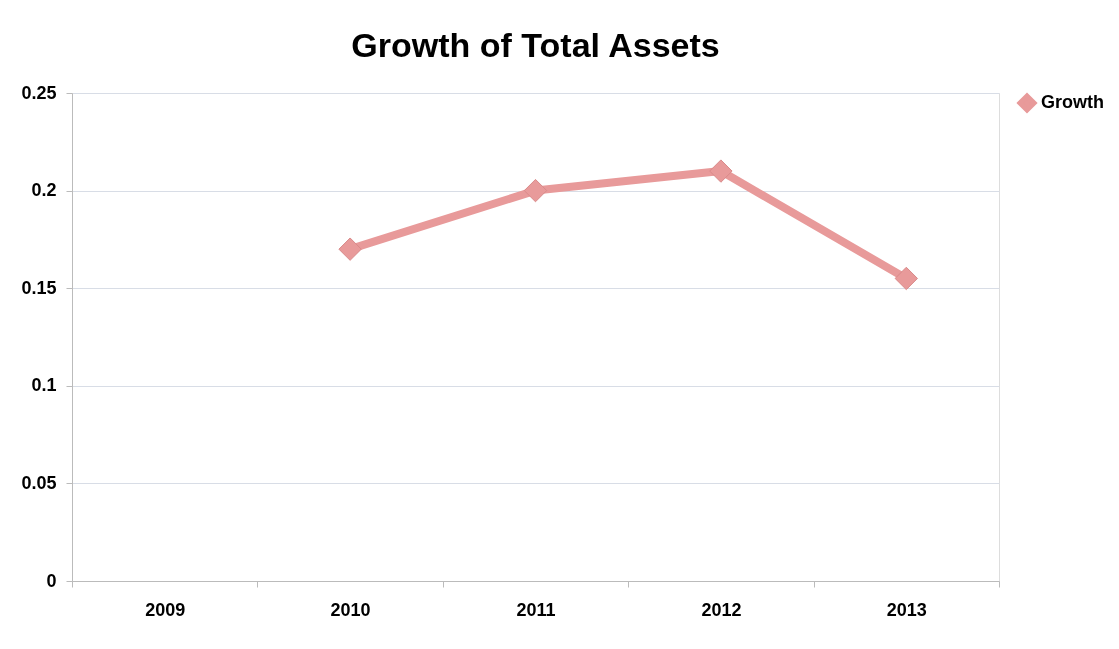  Describe the element at coordinates (350, 609) in the screenshot. I see `x-tick-label: 2010` at that location.